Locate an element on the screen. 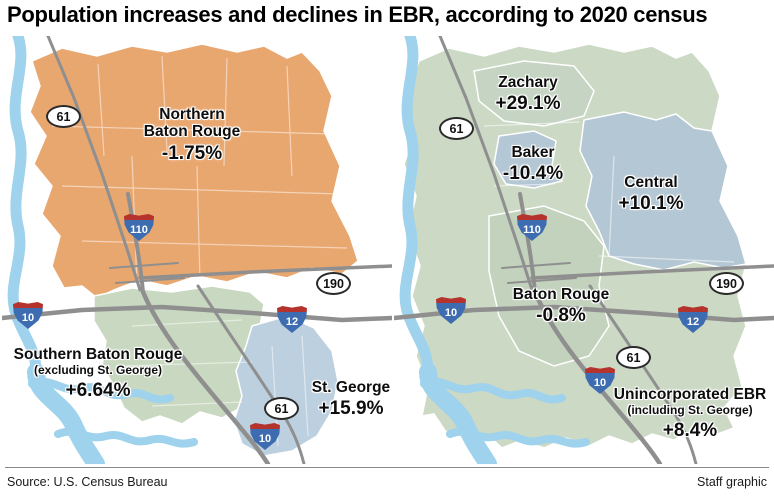  region-name: Northern Baton Rouge is located at coordinates (192, 123).